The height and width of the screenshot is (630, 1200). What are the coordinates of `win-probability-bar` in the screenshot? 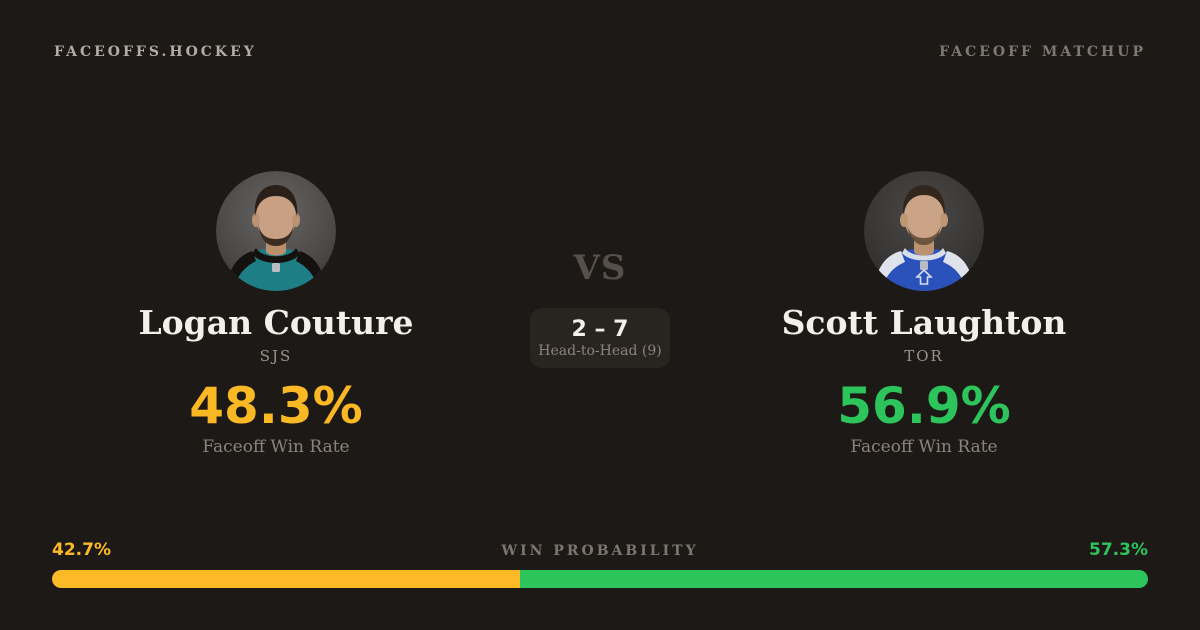 It's located at (600, 579).